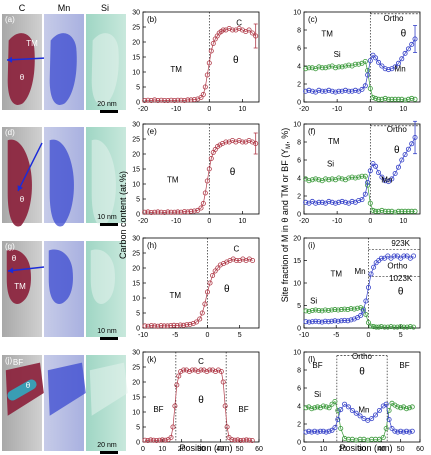 This screenshot has width=431, height=455. What do you see at coordinates (312, 131) in the screenshot?
I see `panel-label: (f)` at bounding box center [312, 131].